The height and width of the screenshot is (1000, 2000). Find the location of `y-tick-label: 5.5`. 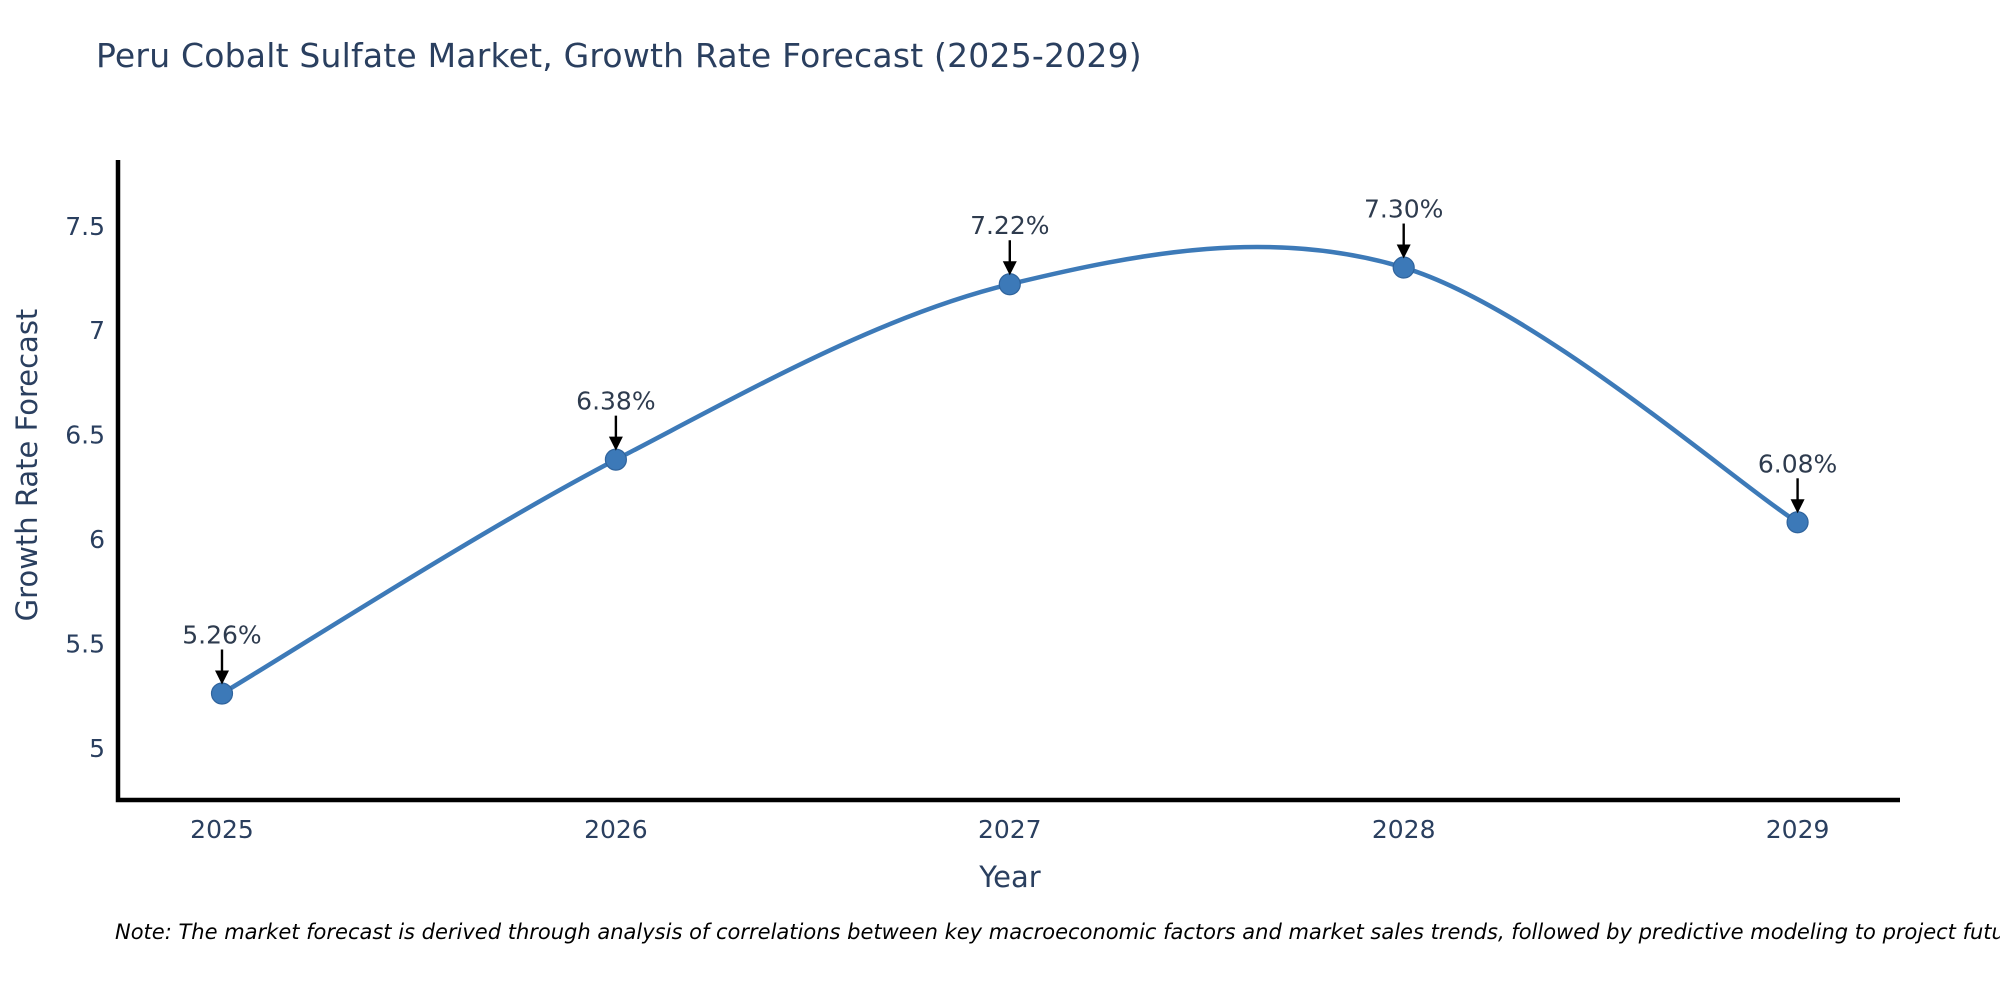

y-tick-label: 5.5 is located at coordinates (85, 643).